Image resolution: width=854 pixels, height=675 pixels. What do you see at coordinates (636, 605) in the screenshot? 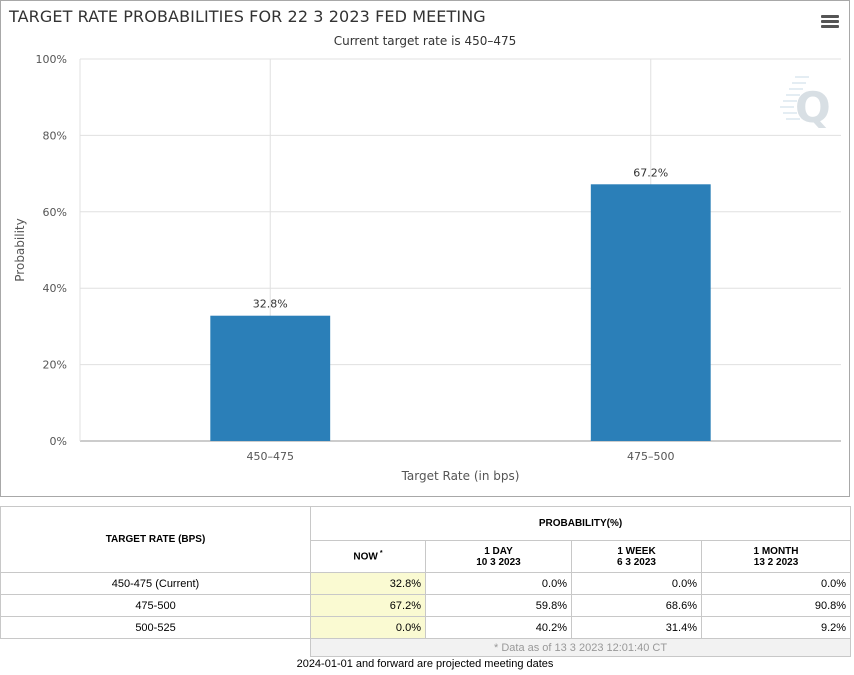
I see `cell-1-week: 68.6%` at bounding box center [636, 605].